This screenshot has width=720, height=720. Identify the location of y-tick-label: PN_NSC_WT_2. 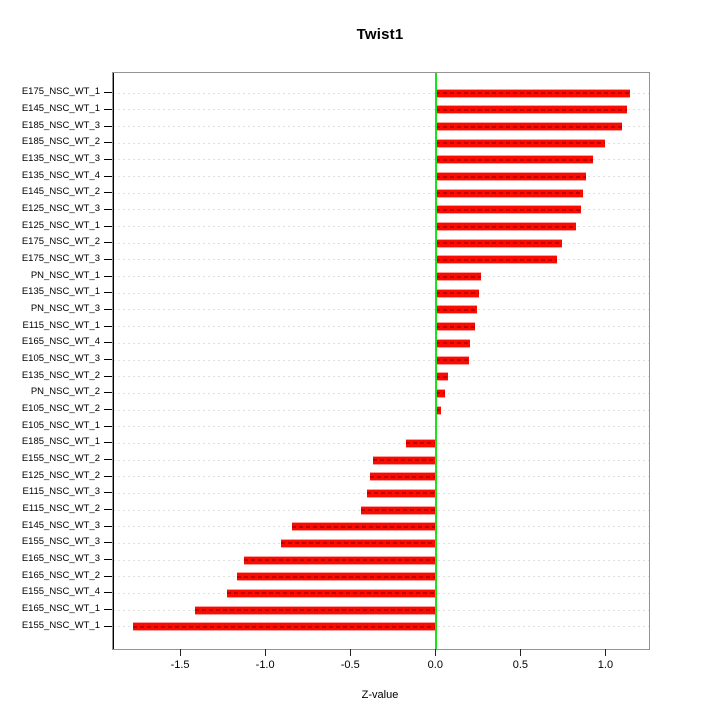
(65, 392).